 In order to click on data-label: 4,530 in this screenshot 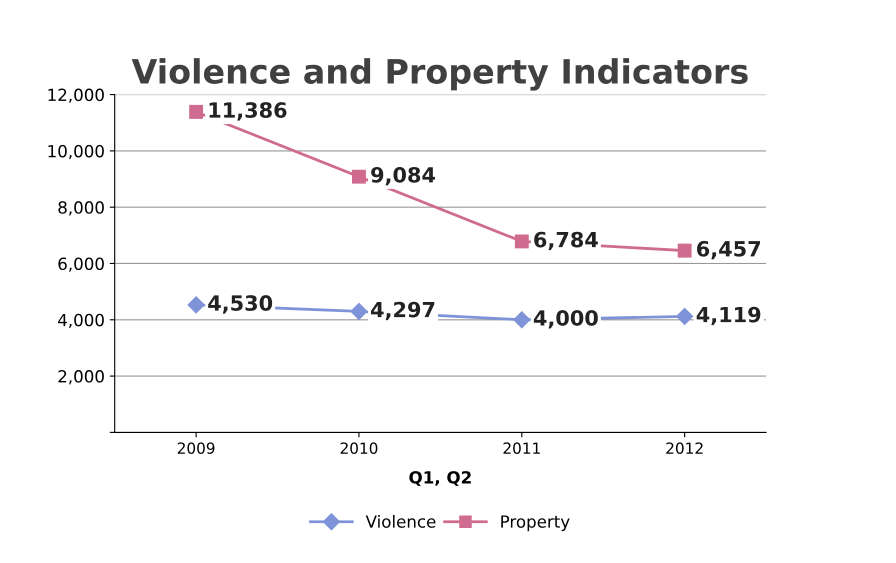, I will do `click(240, 304)`.